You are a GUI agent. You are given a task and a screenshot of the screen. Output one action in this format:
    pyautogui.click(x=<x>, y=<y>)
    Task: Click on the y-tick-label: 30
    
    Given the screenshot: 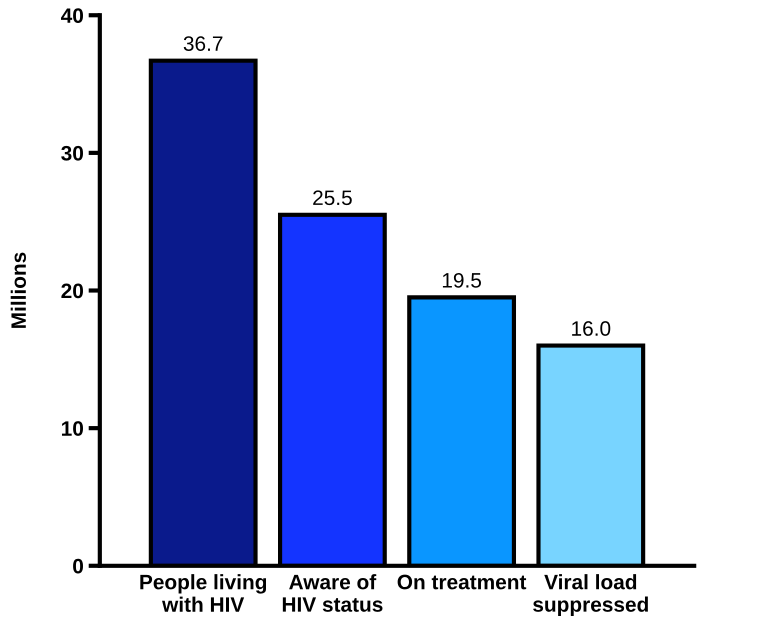 What is the action you would take?
    pyautogui.click(x=72, y=153)
    